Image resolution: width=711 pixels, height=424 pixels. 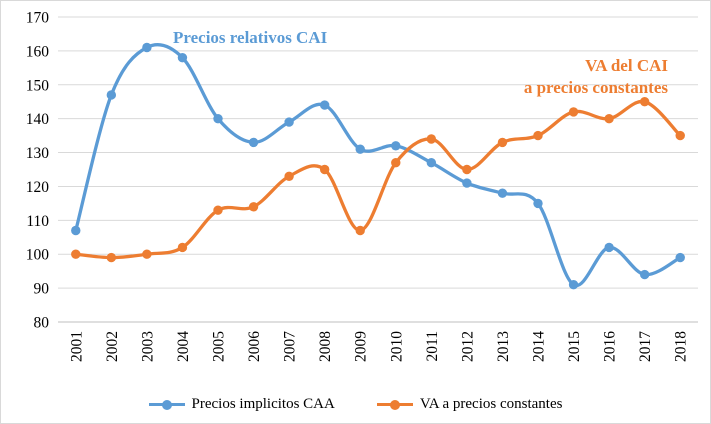 What do you see at coordinates (112, 346) in the screenshot?
I see `x-tick-label: 2002` at bounding box center [112, 346].